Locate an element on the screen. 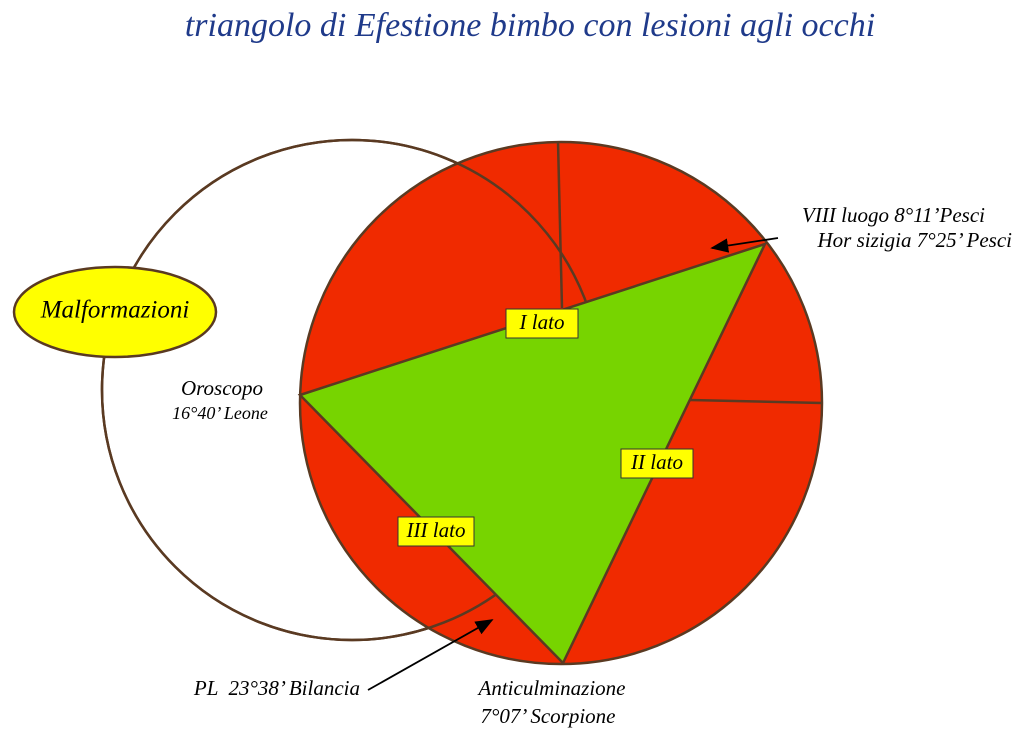 This screenshot has width=1024, height=745. point-label: Anticulminazione is located at coordinates (551, 688).